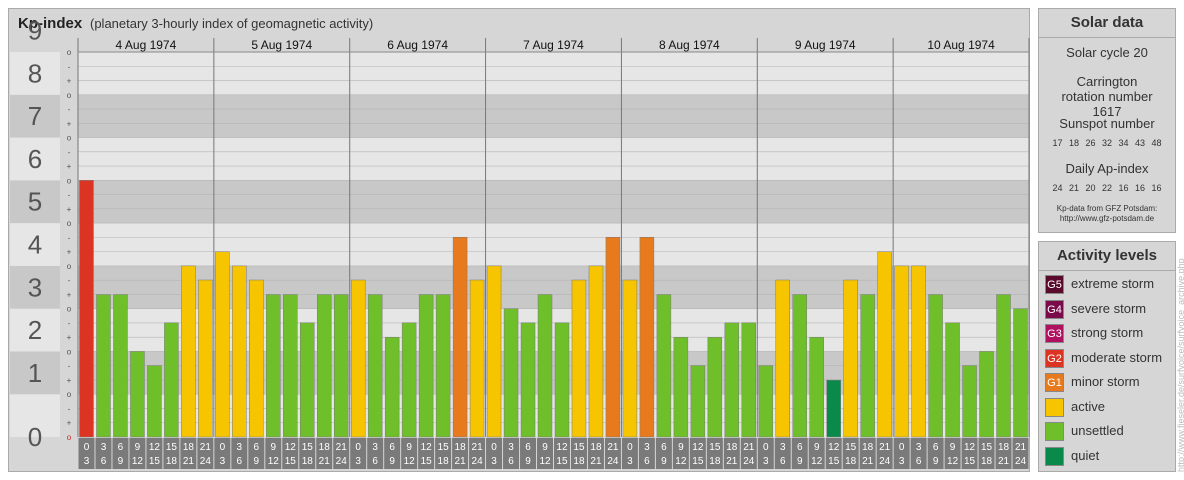 This screenshot has height=480, width=1184. Describe the element at coordinates (69, 81) in the screenshot. I see `y-sub-label: +` at that location.